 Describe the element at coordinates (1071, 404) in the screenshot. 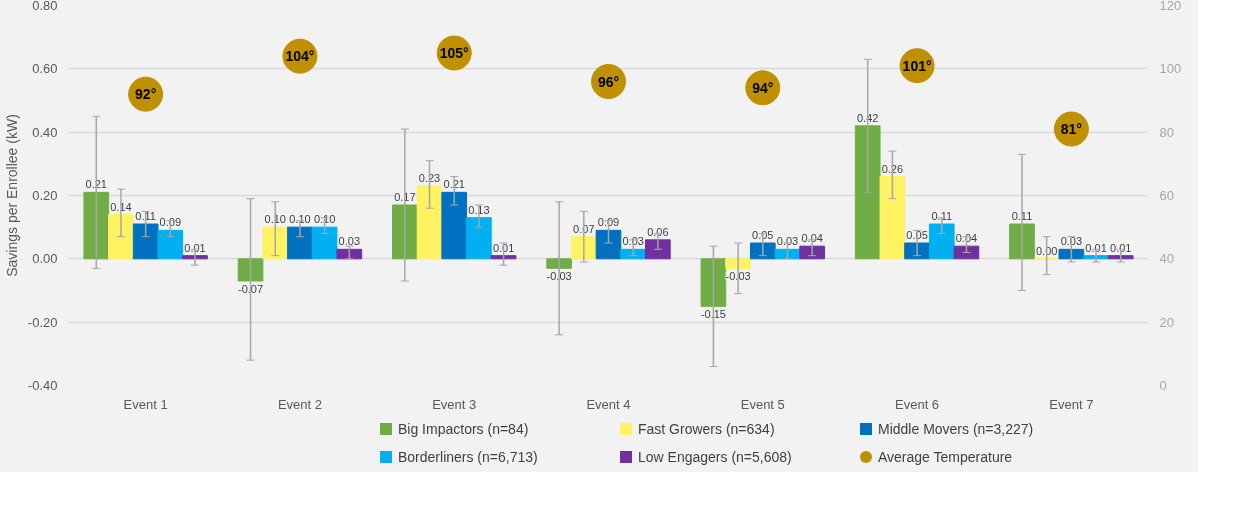

I see `x-tick-label: Event 7` at that location.